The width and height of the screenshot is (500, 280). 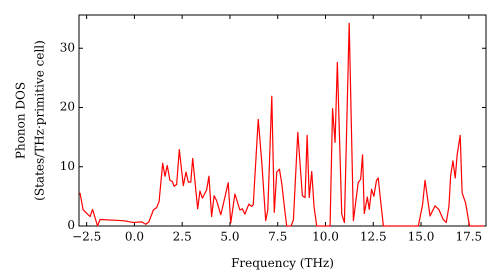 What do you see at coordinates (67, 107) in the screenshot?
I see `y-tick-label: 20` at bounding box center [67, 107].